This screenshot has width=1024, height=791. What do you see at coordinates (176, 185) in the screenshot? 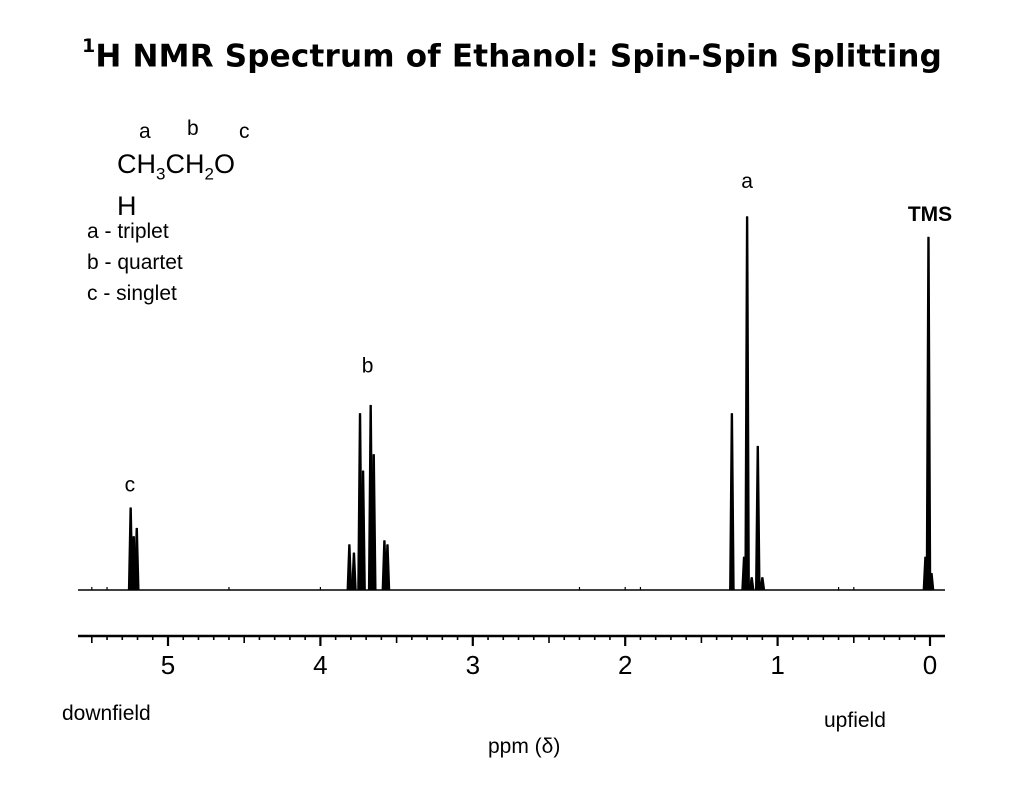
I see `ethanol-formula: CH3CH2O H` at bounding box center [176, 185].